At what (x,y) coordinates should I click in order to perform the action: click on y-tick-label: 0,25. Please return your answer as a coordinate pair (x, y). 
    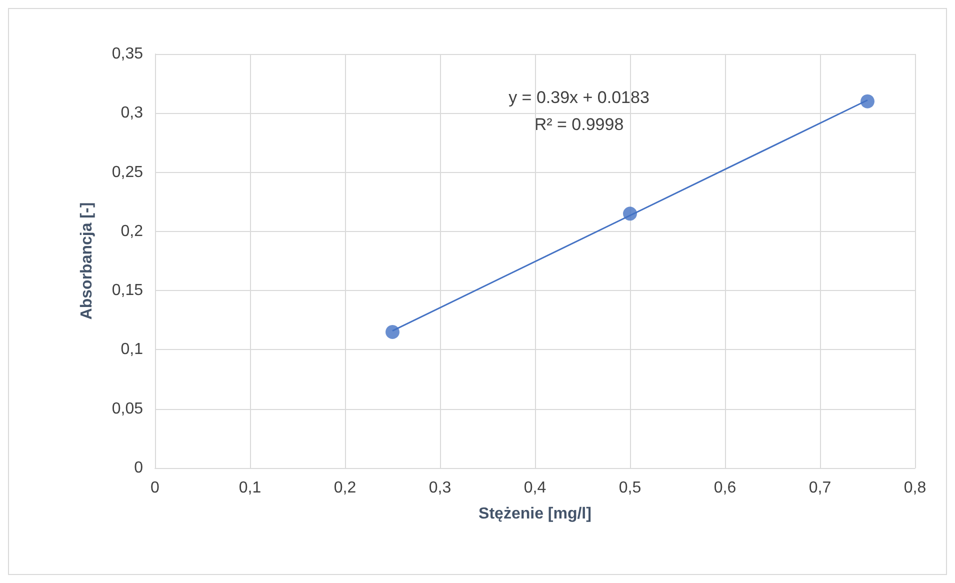
    Looking at the image, I should click on (128, 172).